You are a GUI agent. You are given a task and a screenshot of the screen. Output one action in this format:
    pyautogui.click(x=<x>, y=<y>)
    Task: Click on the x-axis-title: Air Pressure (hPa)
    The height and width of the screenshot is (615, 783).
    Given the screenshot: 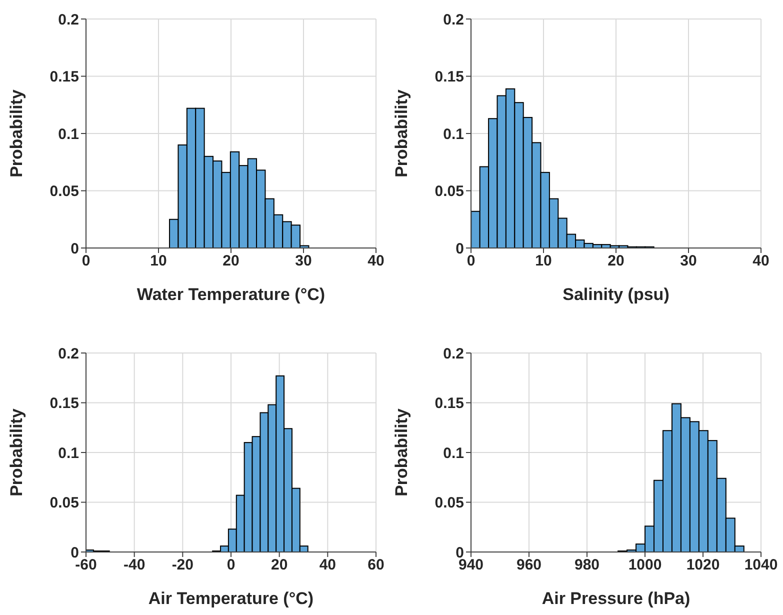 What is the action you would take?
    pyautogui.click(x=616, y=598)
    